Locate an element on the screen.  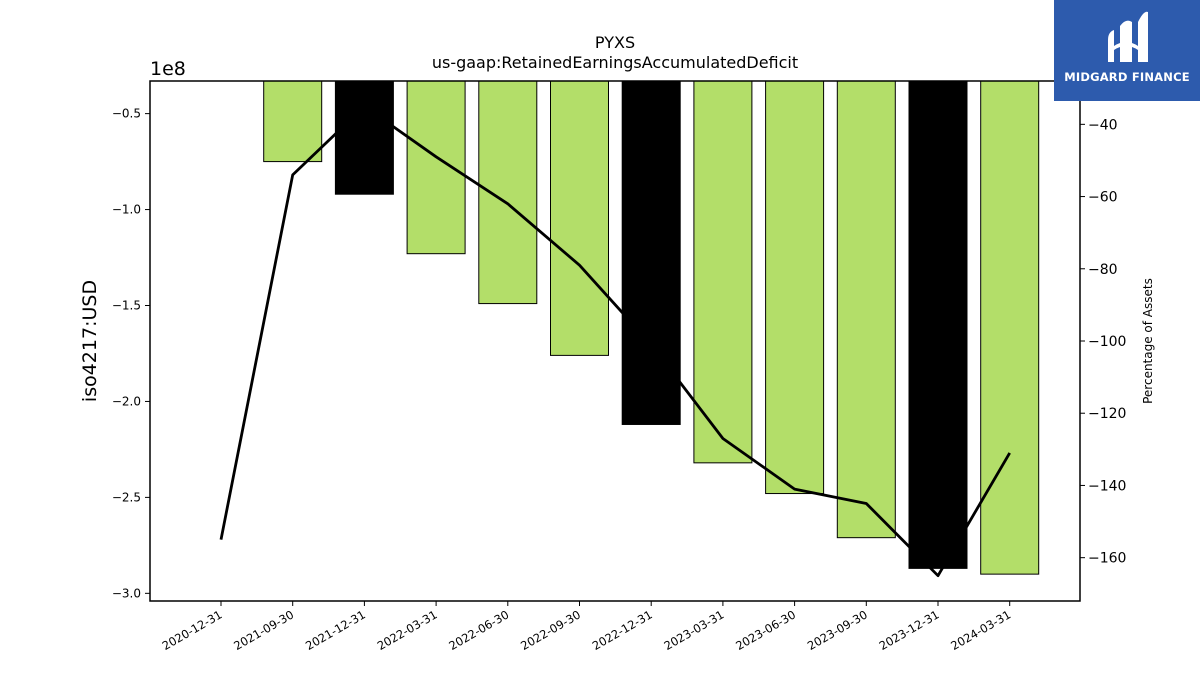
y2-tick-label: −80 is located at coordinates (1103, 270).